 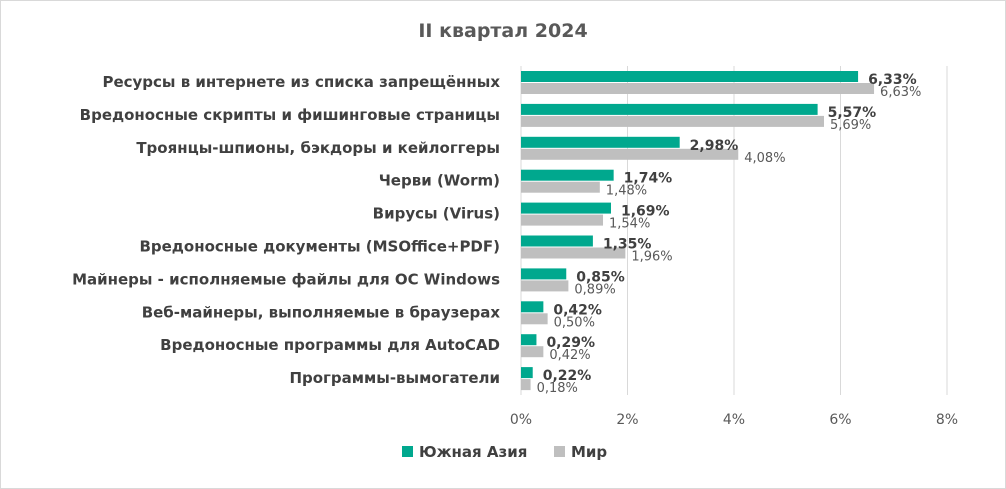 I want to click on data-label-world: 0,42%, so click(x=569, y=355).